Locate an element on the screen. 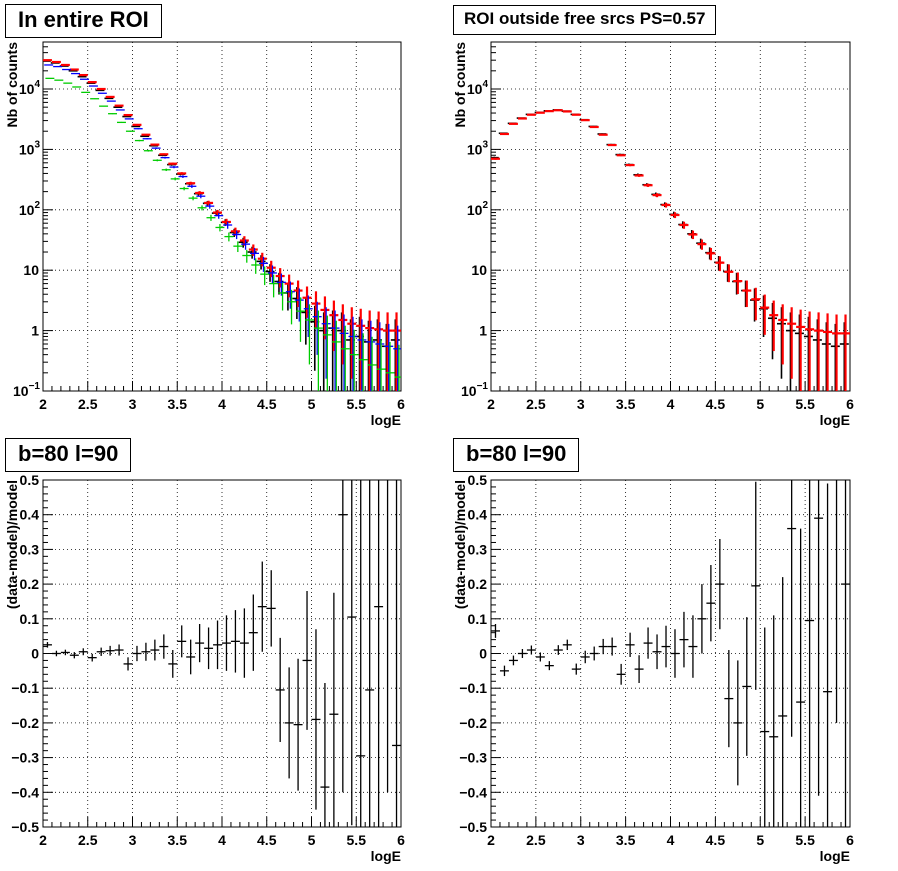  panel3-title: b=80 l=90 is located at coordinates (68, 455).